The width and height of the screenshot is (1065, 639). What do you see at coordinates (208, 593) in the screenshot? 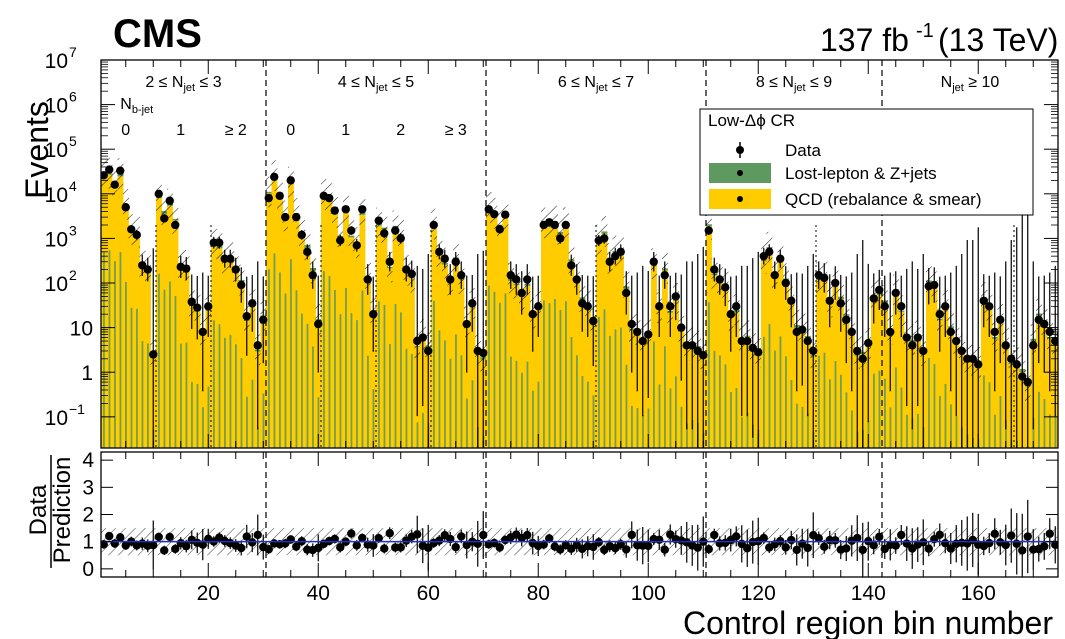
I see `x-tick-label: 20` at bounding box center [208, 593].